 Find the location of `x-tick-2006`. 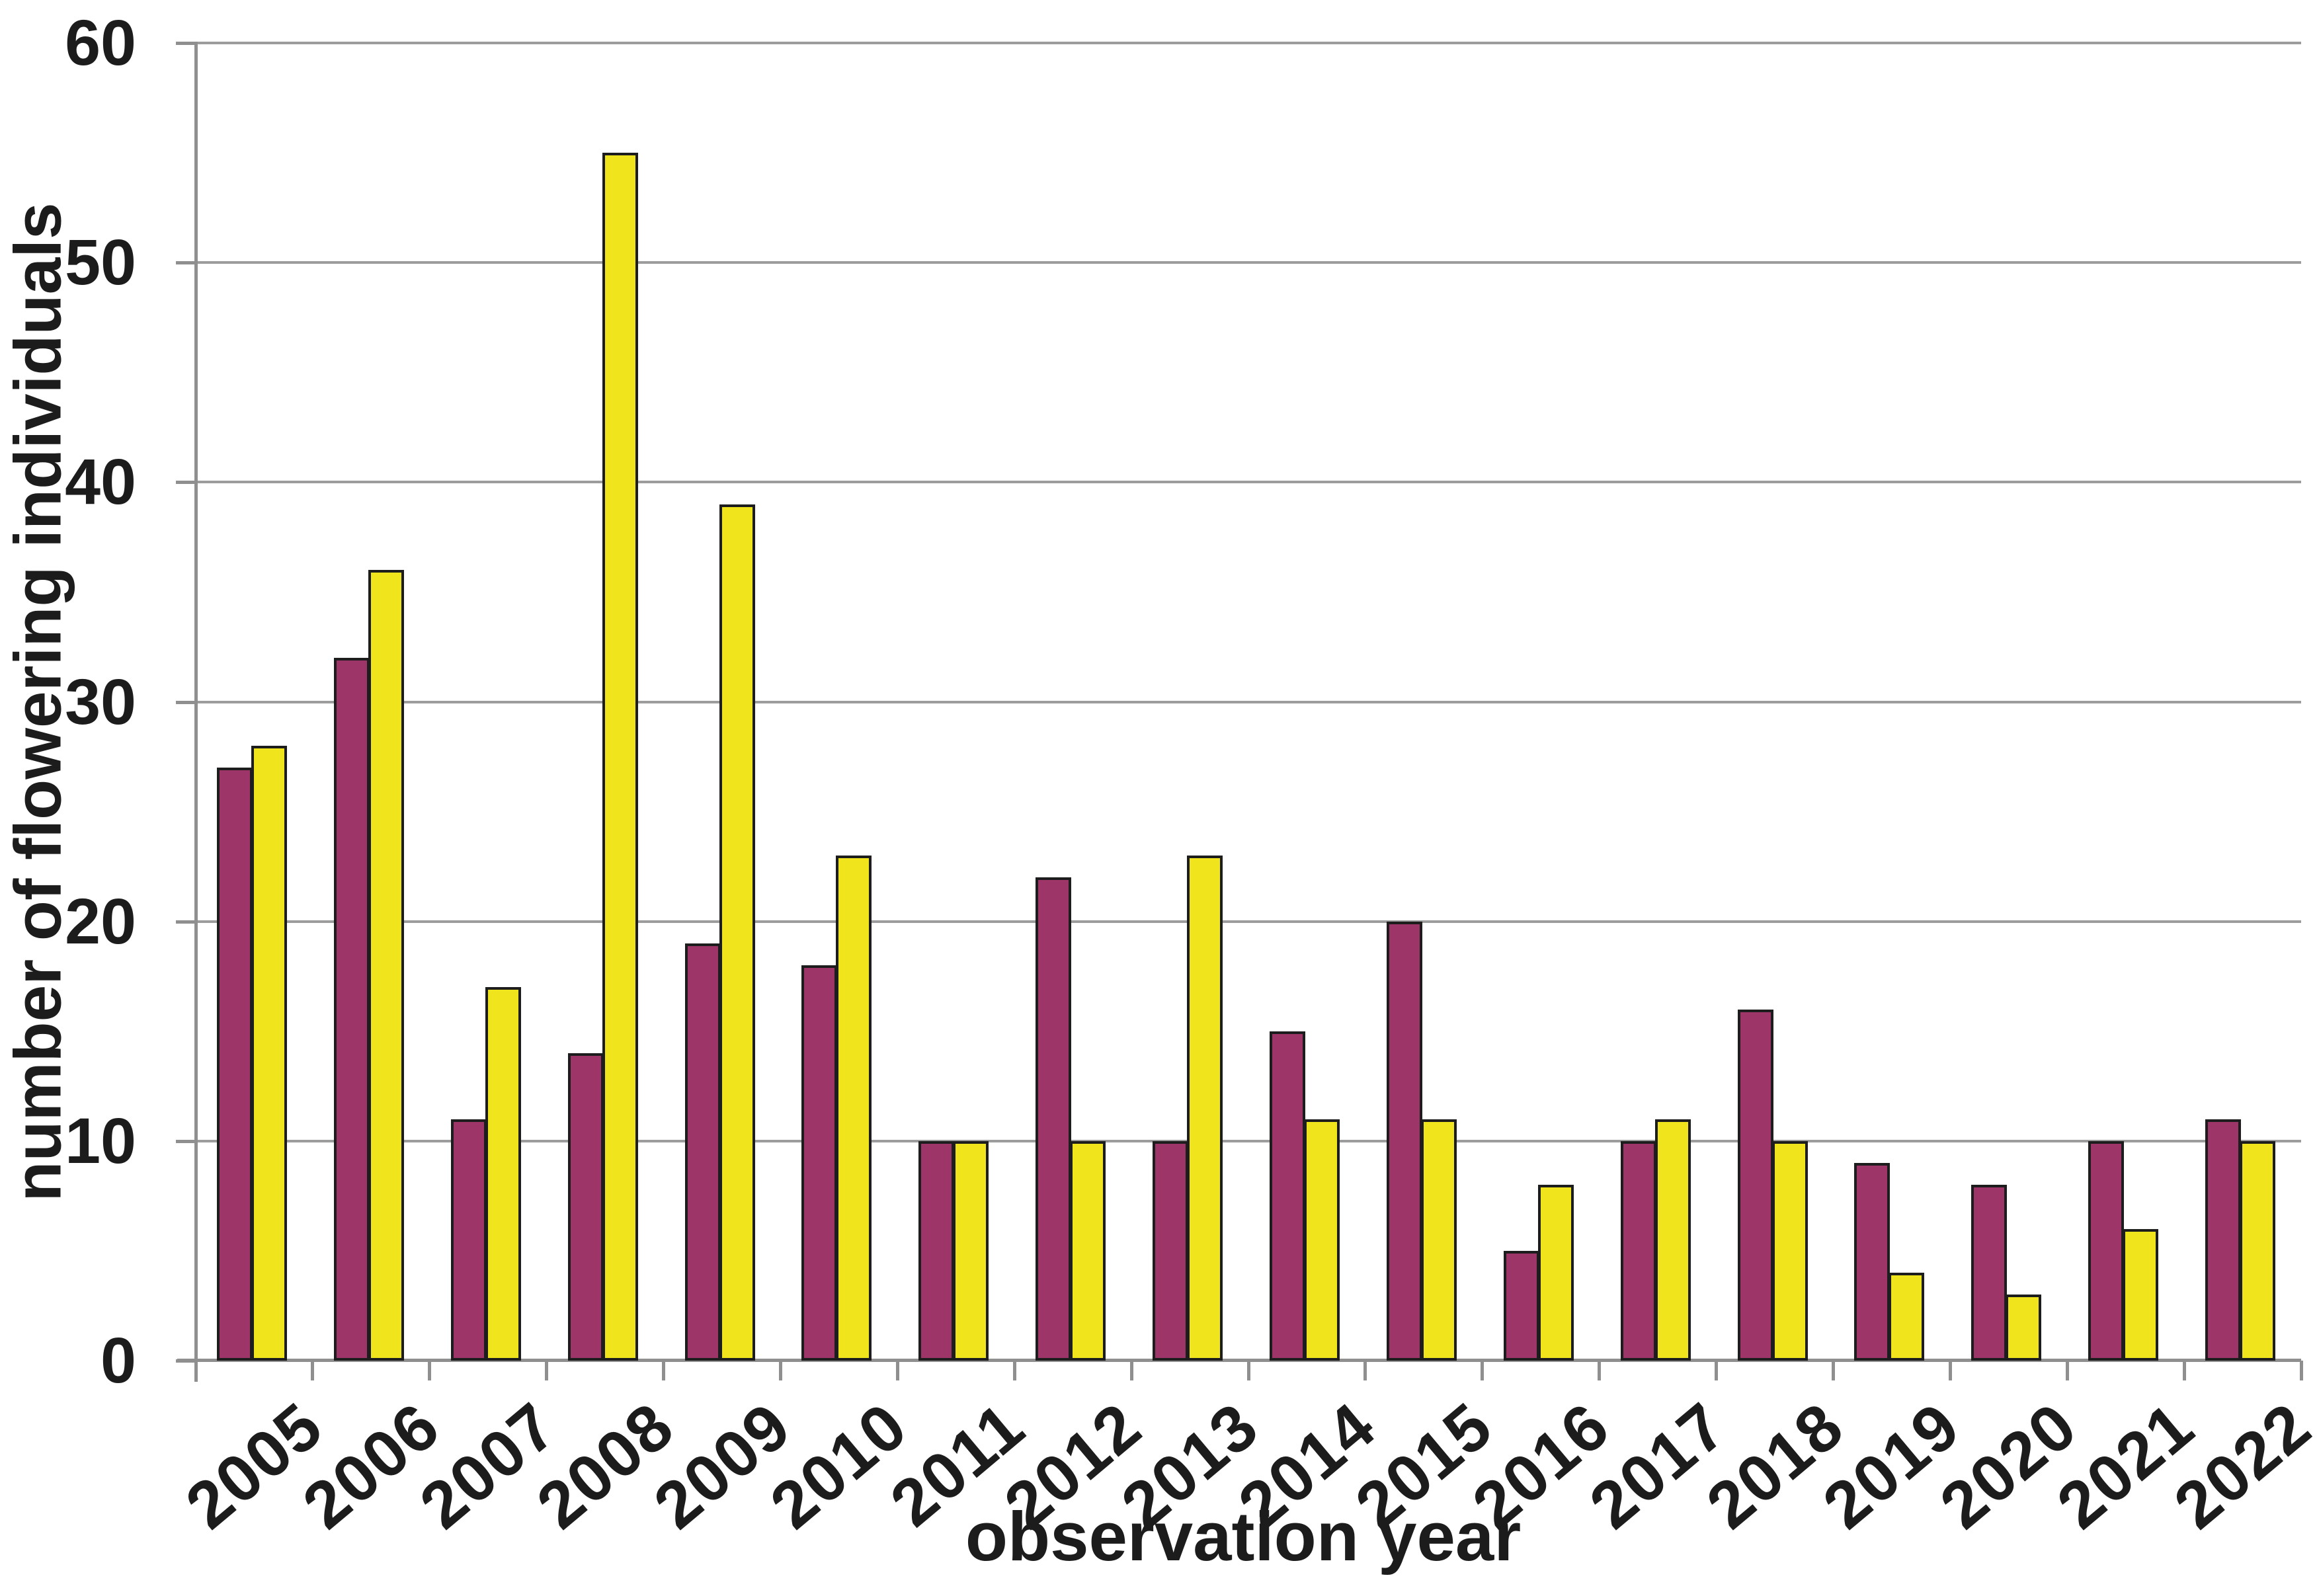

x-tick-2006 is located at coordinates (313, 1370).